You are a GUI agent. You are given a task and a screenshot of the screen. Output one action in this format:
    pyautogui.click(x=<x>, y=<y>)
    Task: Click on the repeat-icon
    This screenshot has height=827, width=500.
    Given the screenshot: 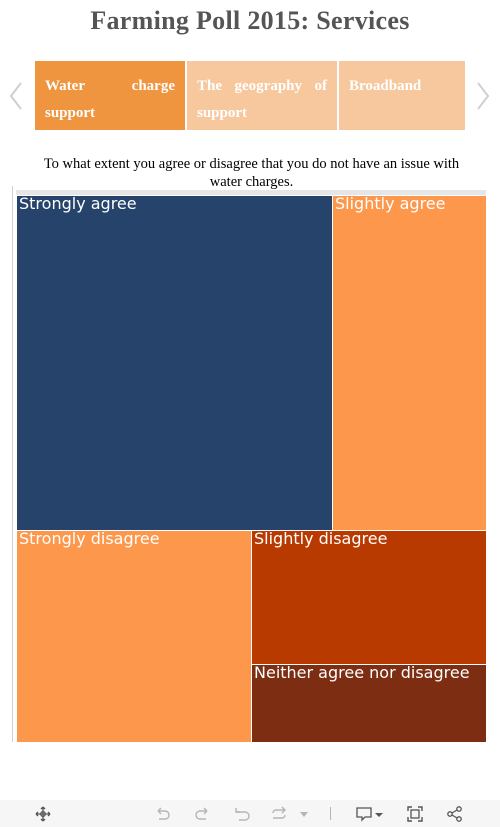 What is the action you would take?
    pyautogui.click(x=279, y=814)
    